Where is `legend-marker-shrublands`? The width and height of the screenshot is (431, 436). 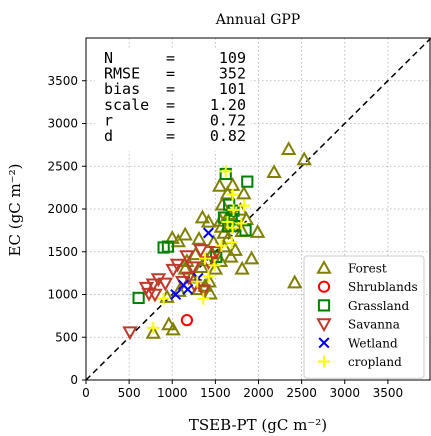
legend-marker-shrublands is located at coordinates (324, 286).